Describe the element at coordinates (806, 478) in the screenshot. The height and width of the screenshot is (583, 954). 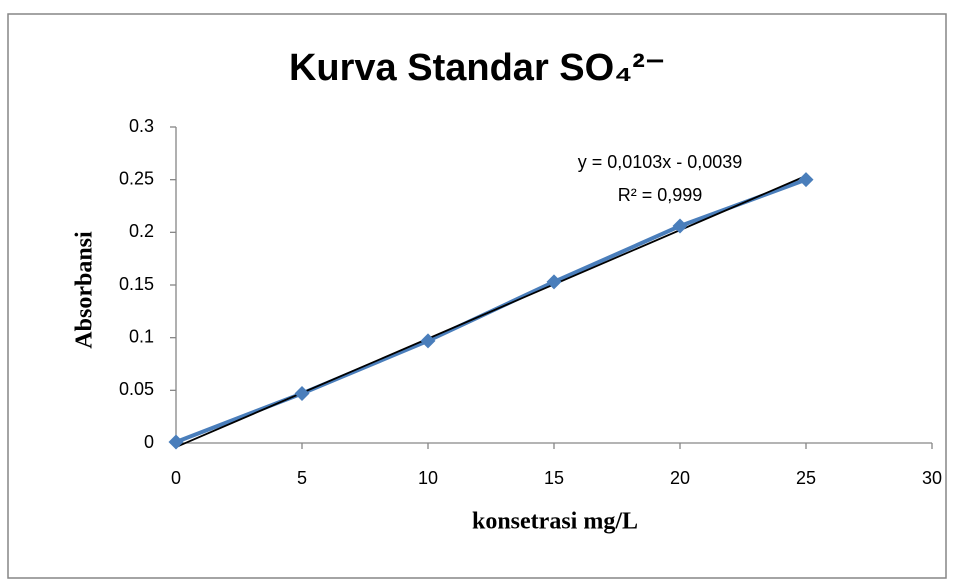
I see `x-tick-label: 25` at that location.